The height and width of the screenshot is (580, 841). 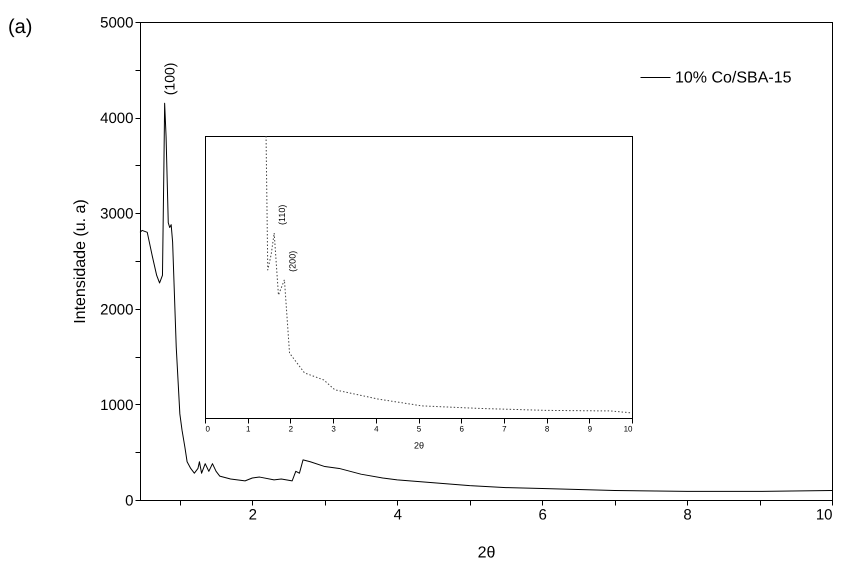 What do you see at coordinates (333, 429) in the screenshot?
I see `x-tick-label: 3` at bounding box center [333, 429].